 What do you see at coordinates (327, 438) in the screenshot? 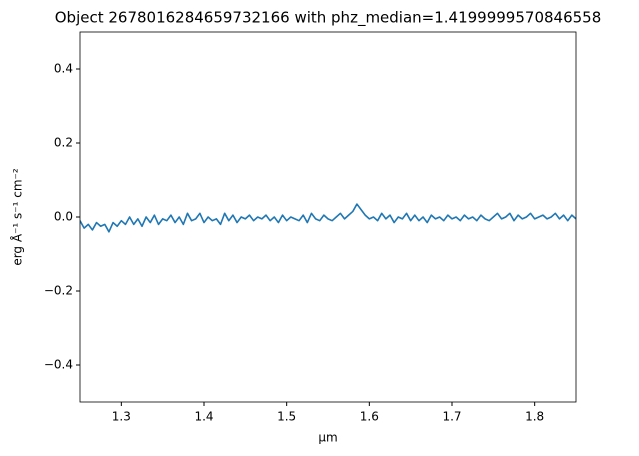
I see `x-axis-label: µm` at bounding box center [327, 438].